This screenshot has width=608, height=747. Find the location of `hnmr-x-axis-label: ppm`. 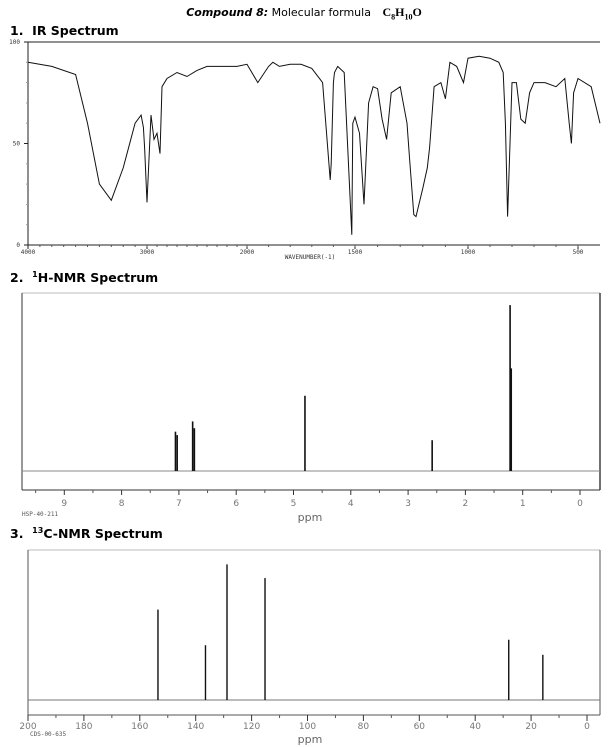

hnmr-x-axis-label: ppm is located at coordinates (310, 517).